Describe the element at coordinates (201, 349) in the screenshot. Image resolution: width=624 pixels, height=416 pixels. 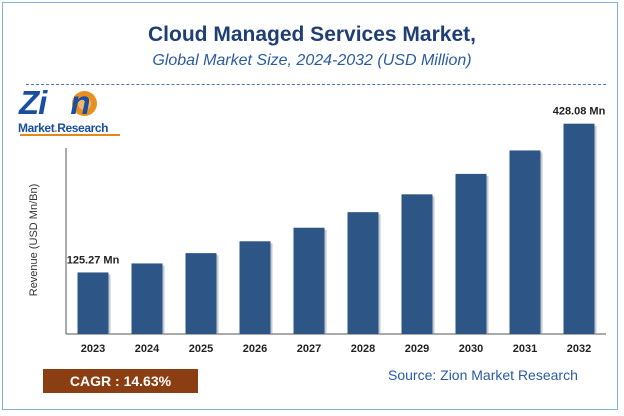
I see `x-tick-label: 2025` at that location.